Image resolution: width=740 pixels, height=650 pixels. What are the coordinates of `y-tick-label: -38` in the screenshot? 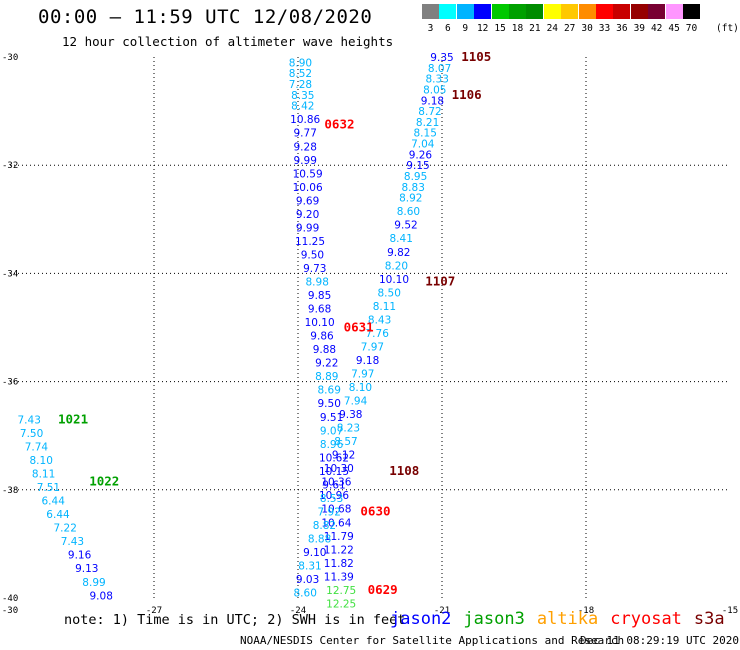 It's located at (10, 491).